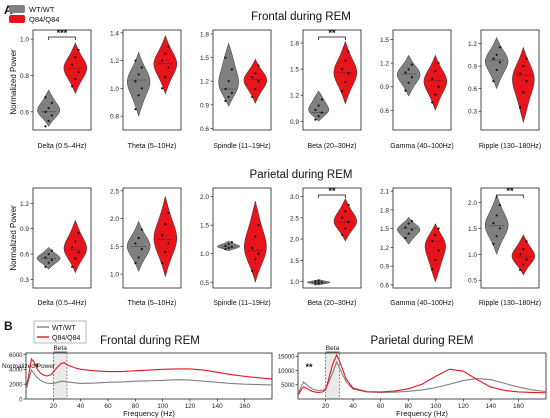  I want to click on y-tick-label: 10000, so click(286, 372).